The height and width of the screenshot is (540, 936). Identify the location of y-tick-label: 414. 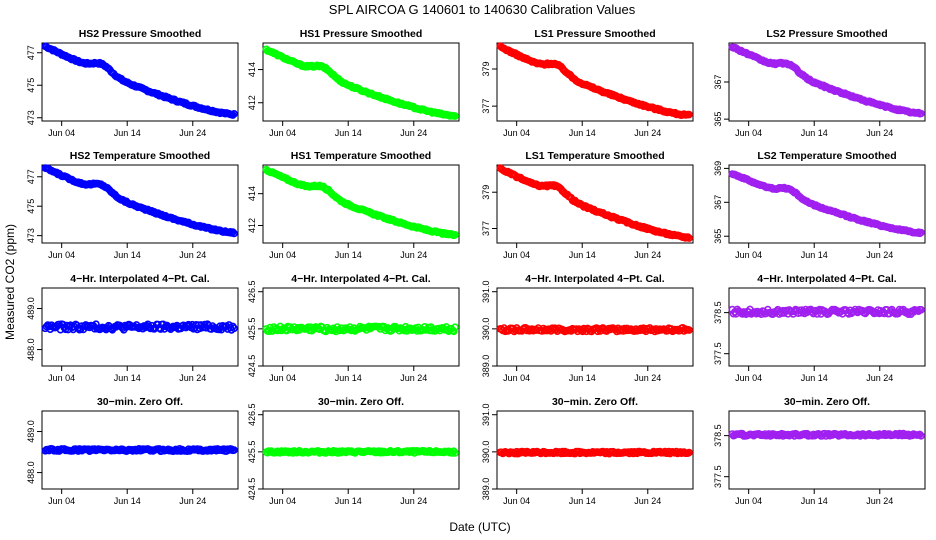
(252, 69).